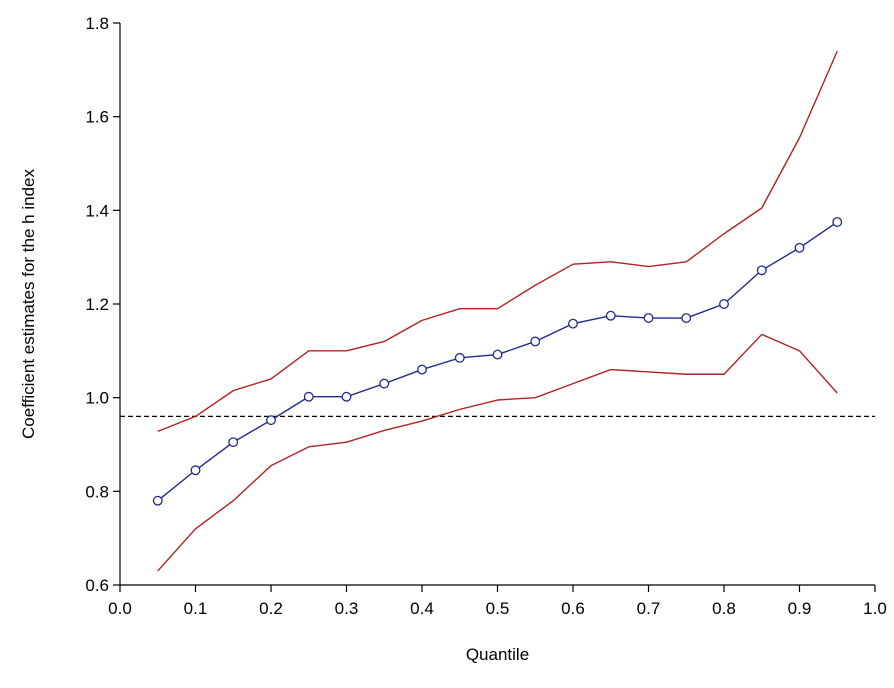 This screenshot has height=688, width=894. What do you see at coordinates (97, 210) in the screenshot?
I see `y-tick-label: 1.4` at bounding box center [97, 210].